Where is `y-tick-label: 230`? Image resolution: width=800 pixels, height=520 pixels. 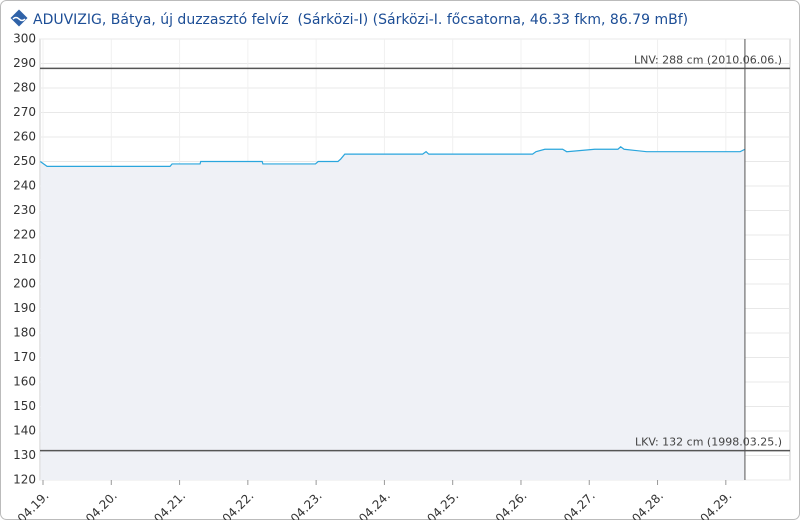 y-tick-label: 230 is located at coordinates (24, 210).